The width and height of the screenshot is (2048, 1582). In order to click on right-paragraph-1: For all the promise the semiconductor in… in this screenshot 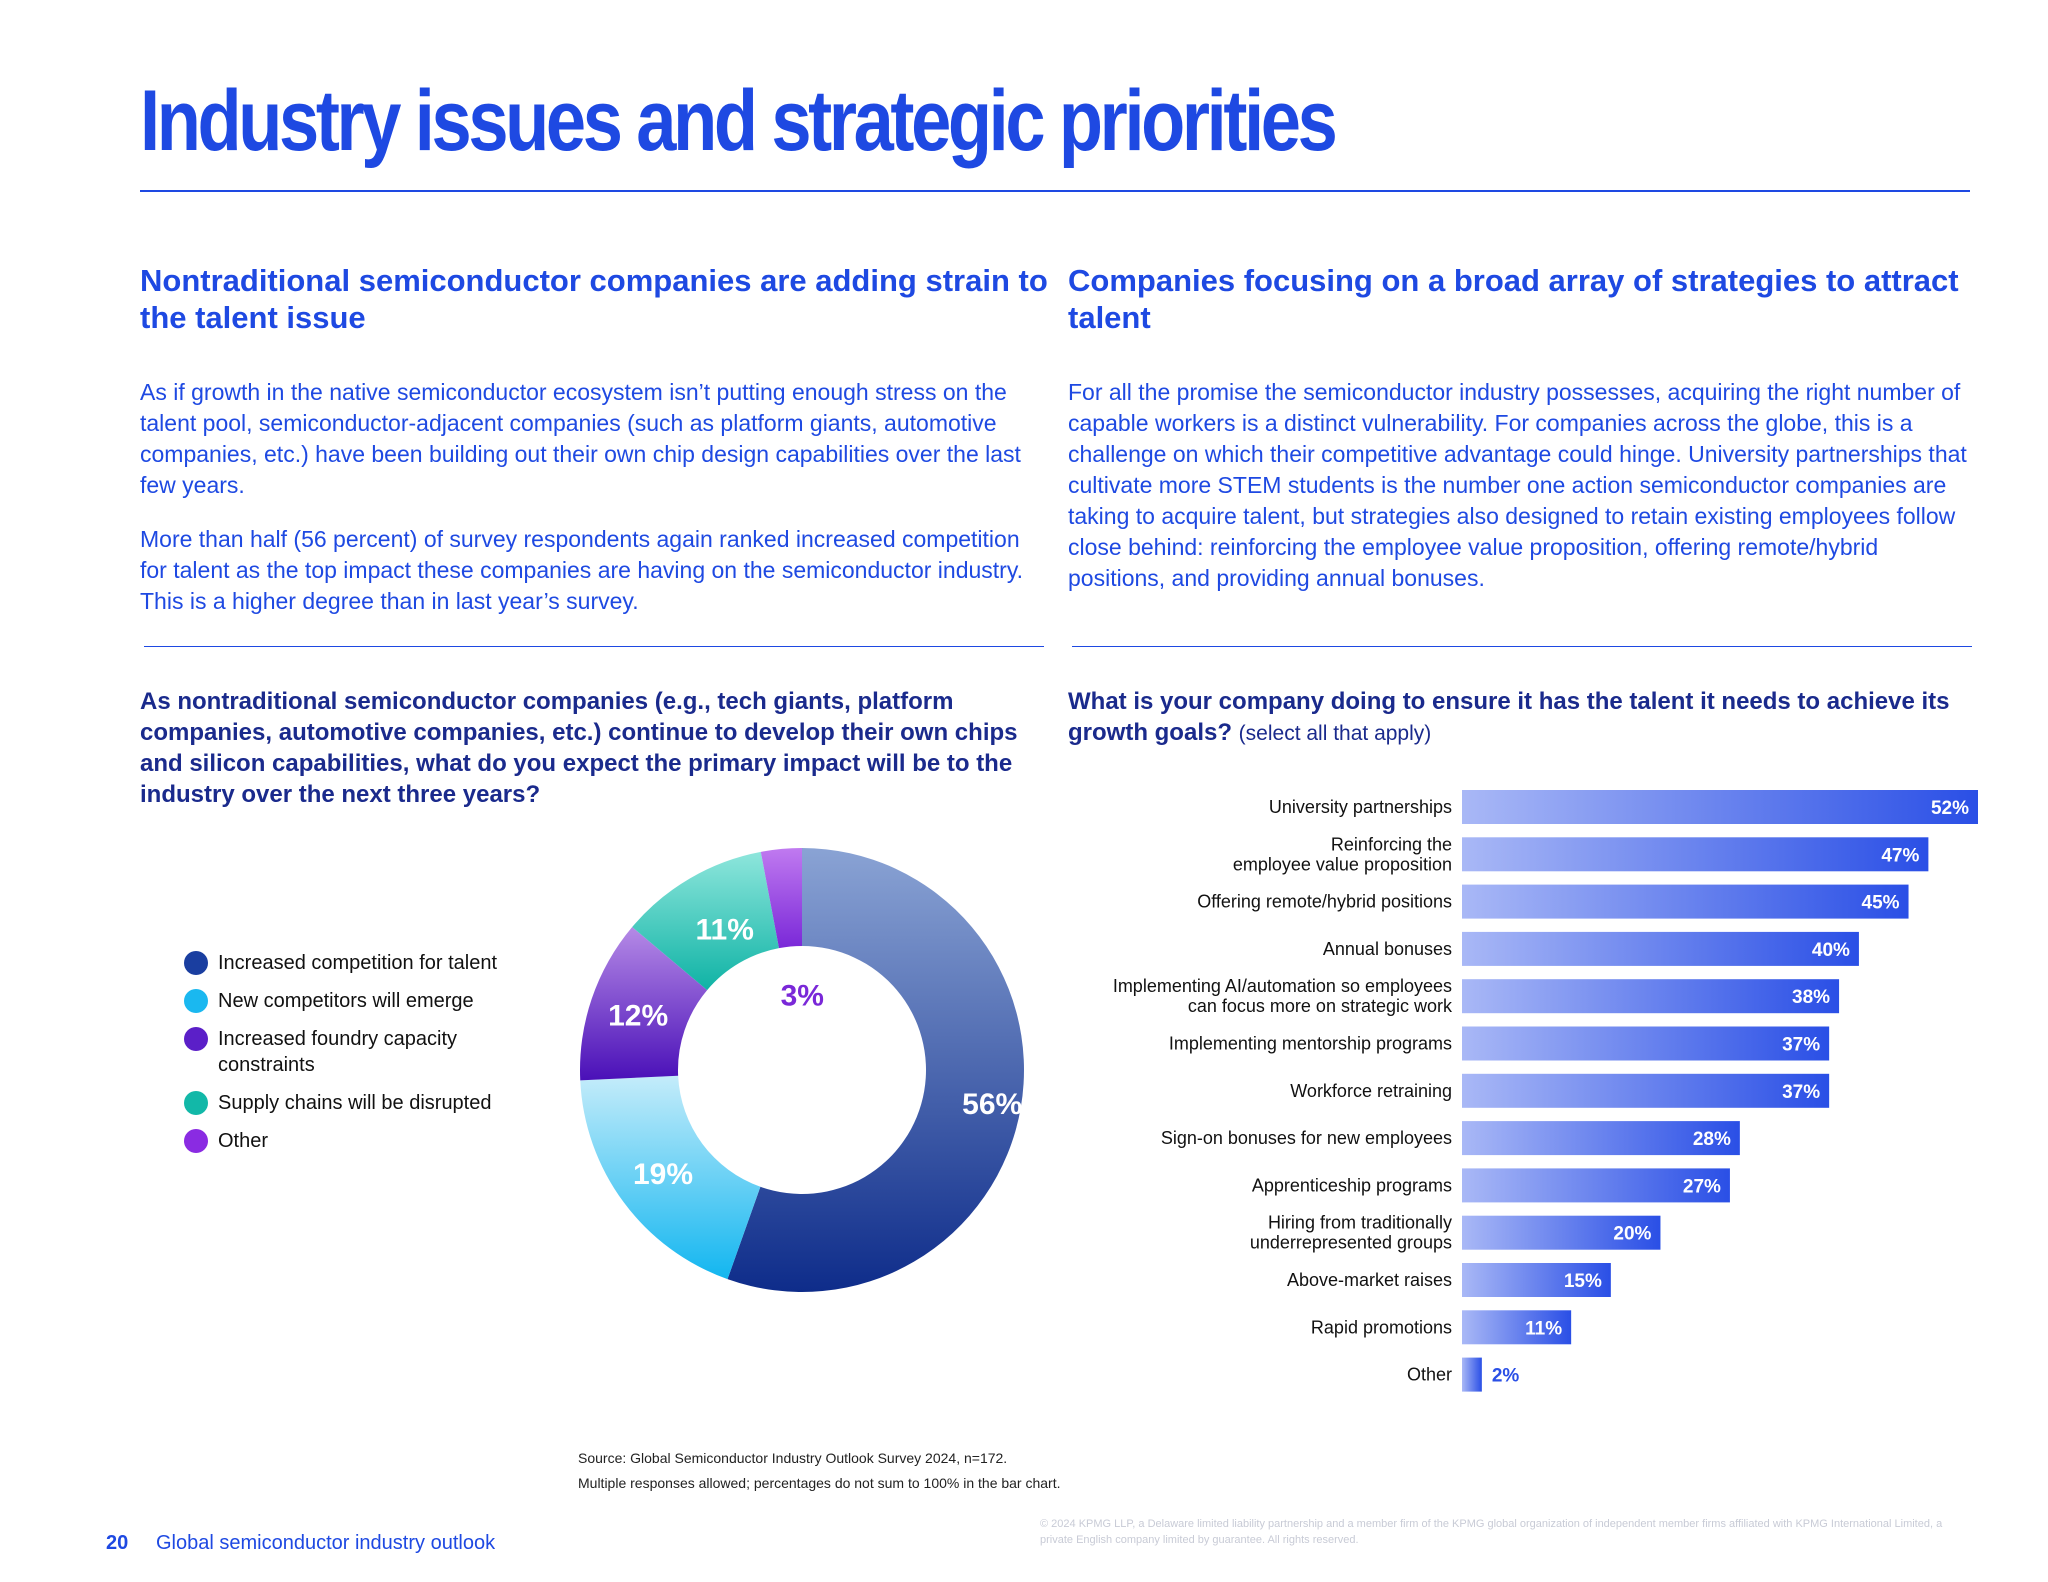, I will do `click(1517, 485)`.